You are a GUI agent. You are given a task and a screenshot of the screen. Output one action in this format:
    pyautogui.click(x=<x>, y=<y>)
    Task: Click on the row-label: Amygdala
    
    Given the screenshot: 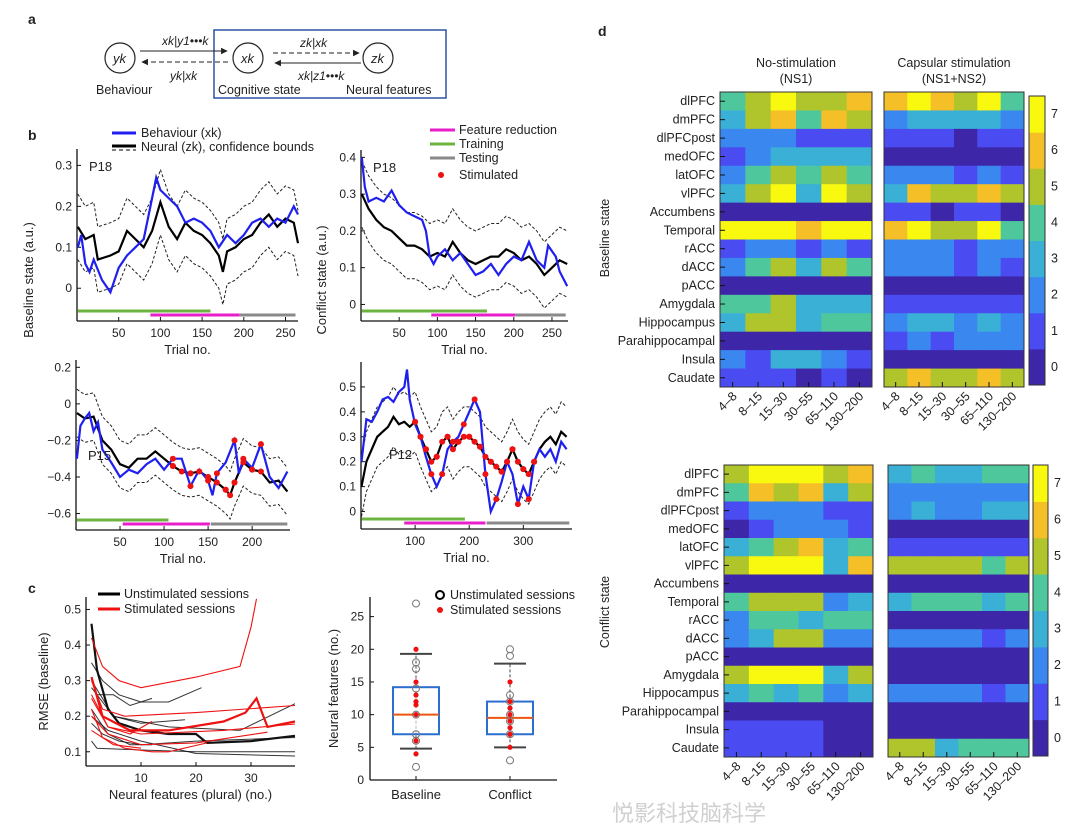 What is the action you would take?
    pyautogui.click(x=691, y=675)
    